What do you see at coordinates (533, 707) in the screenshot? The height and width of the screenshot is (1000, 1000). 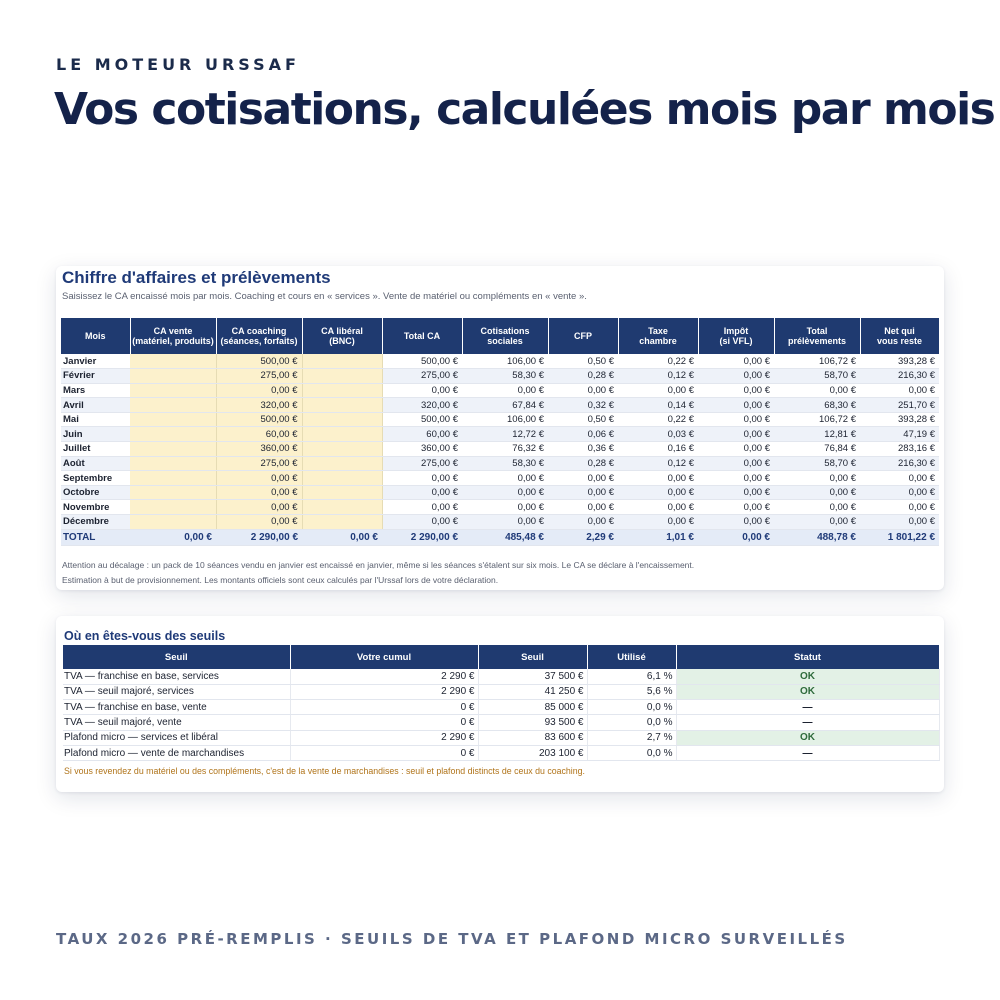 I see `seuil-value: 85 000 €` at bounding box center [533, 707].